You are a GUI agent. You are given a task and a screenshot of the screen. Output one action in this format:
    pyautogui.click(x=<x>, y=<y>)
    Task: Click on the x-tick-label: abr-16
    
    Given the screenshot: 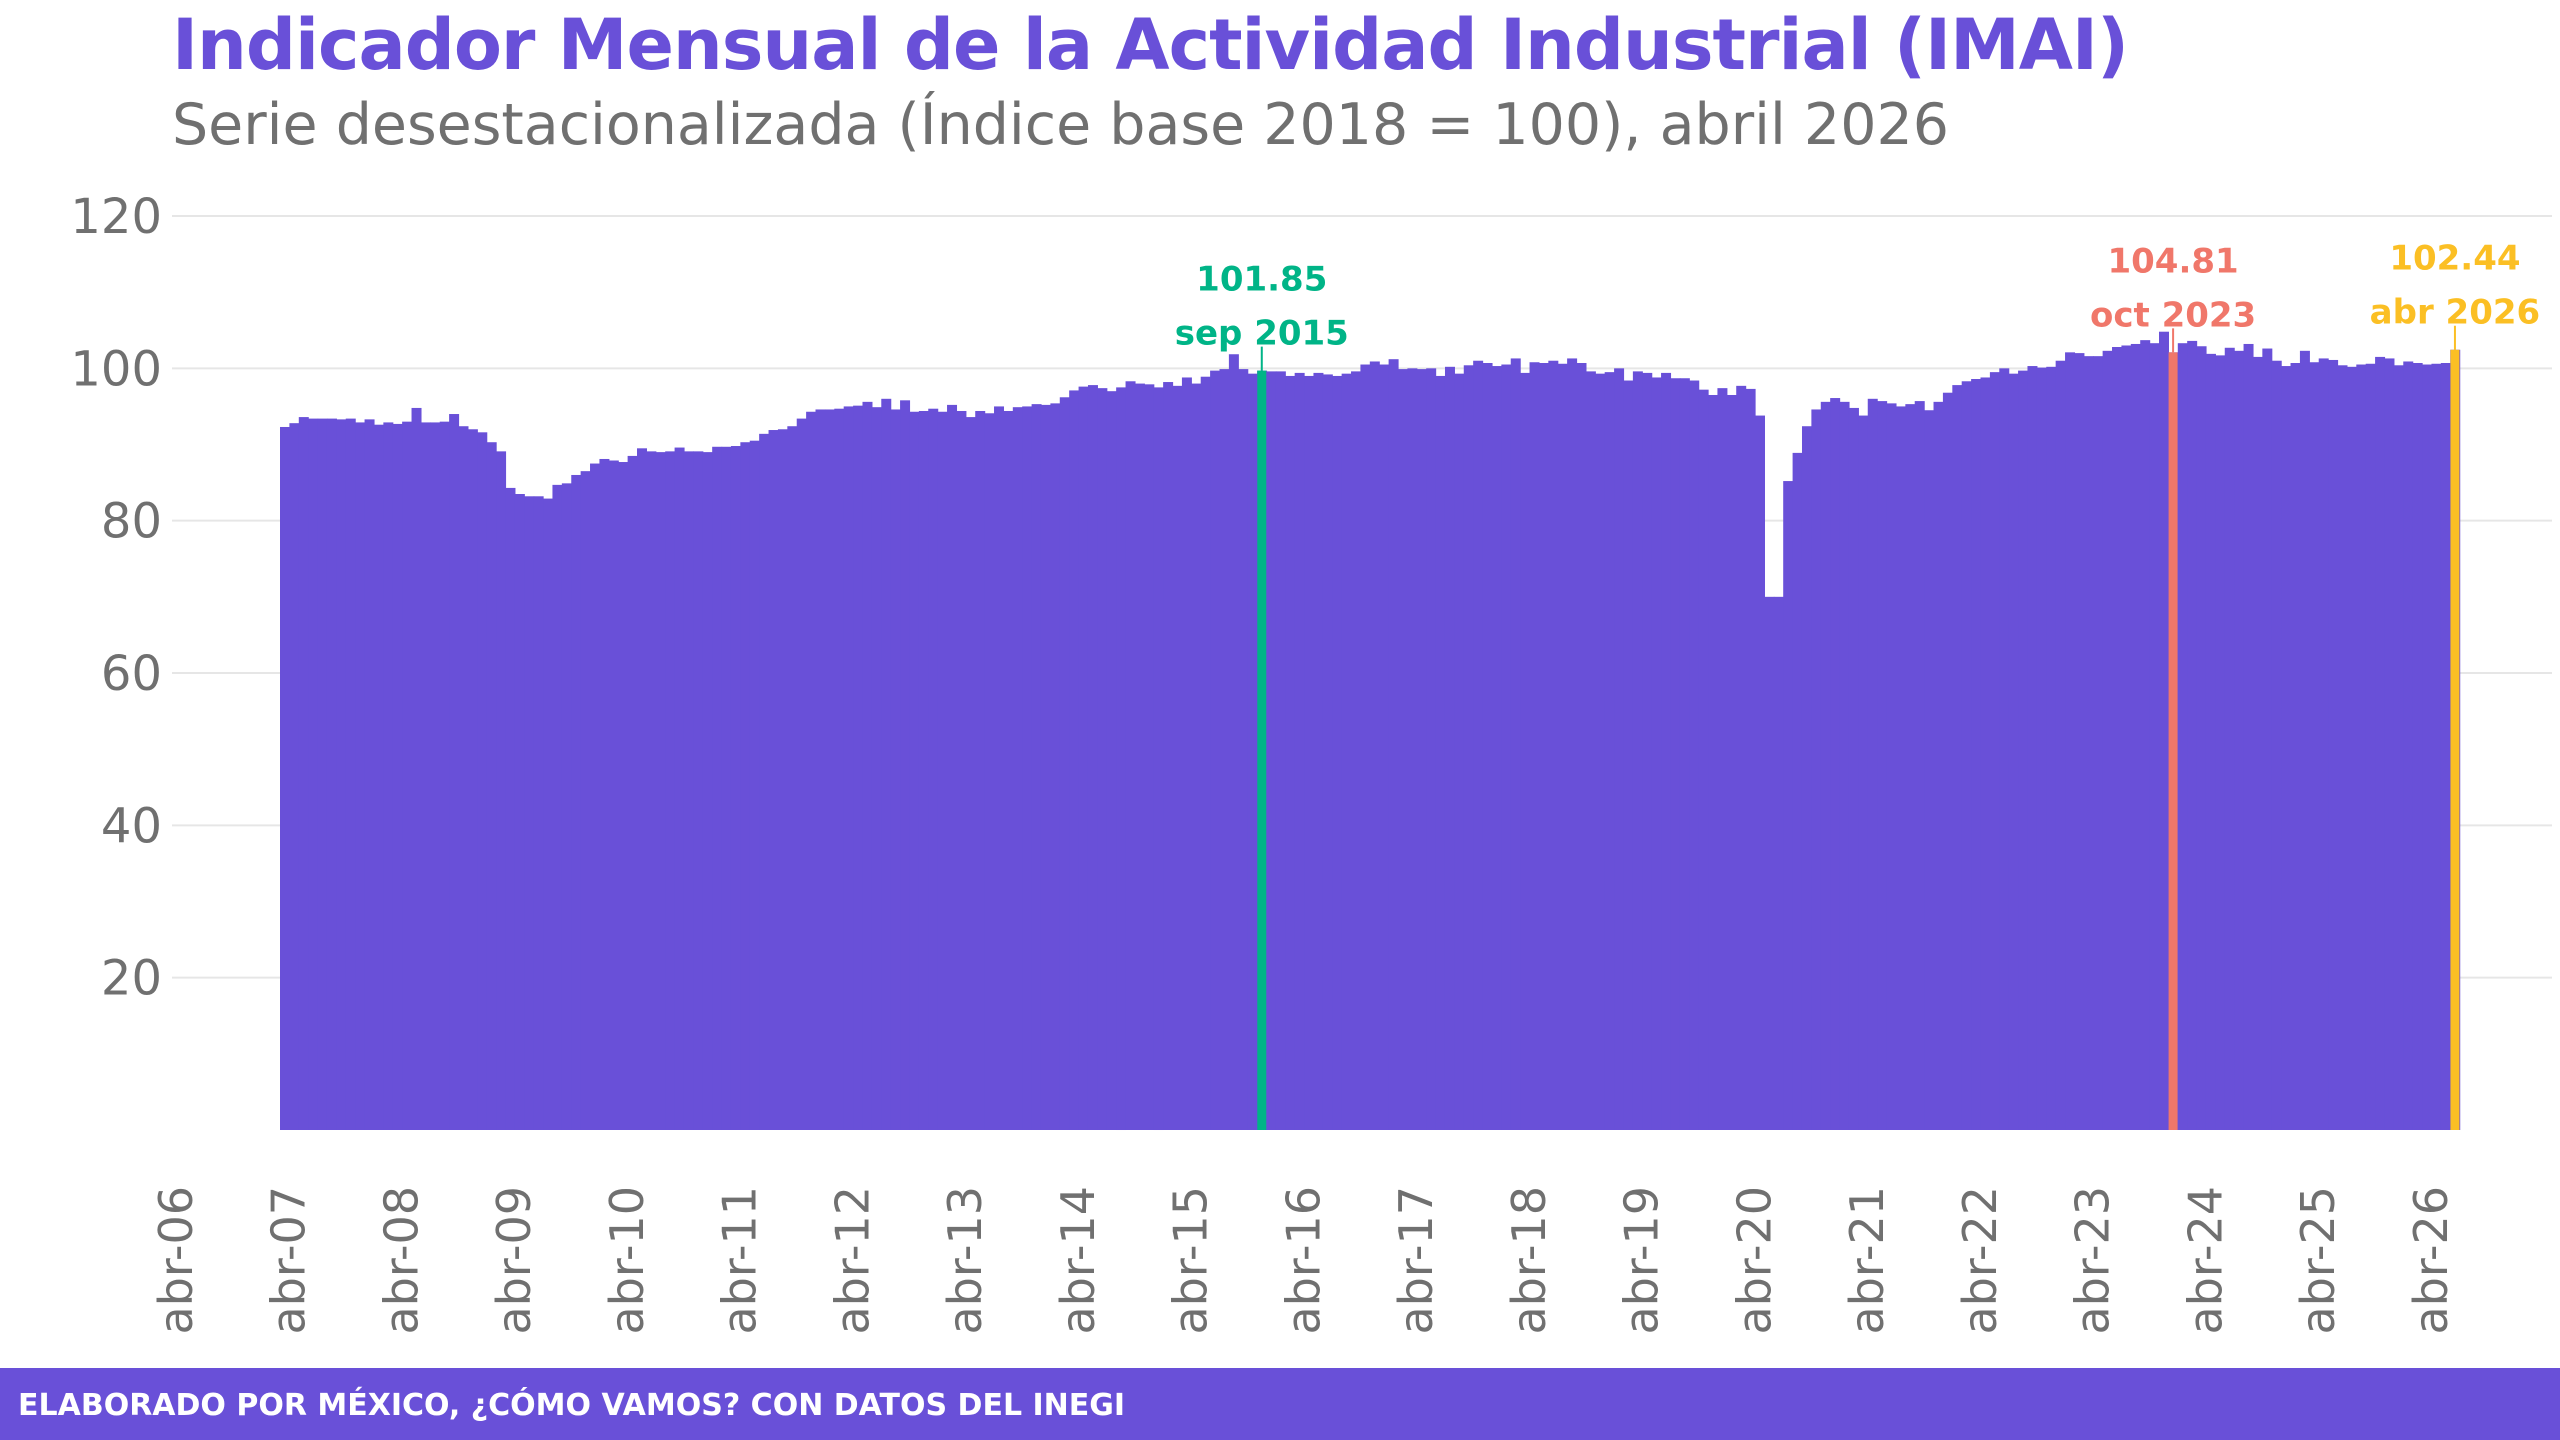 What is the action you would take?
    pyautogui.click(x=1303, y=1260)
    